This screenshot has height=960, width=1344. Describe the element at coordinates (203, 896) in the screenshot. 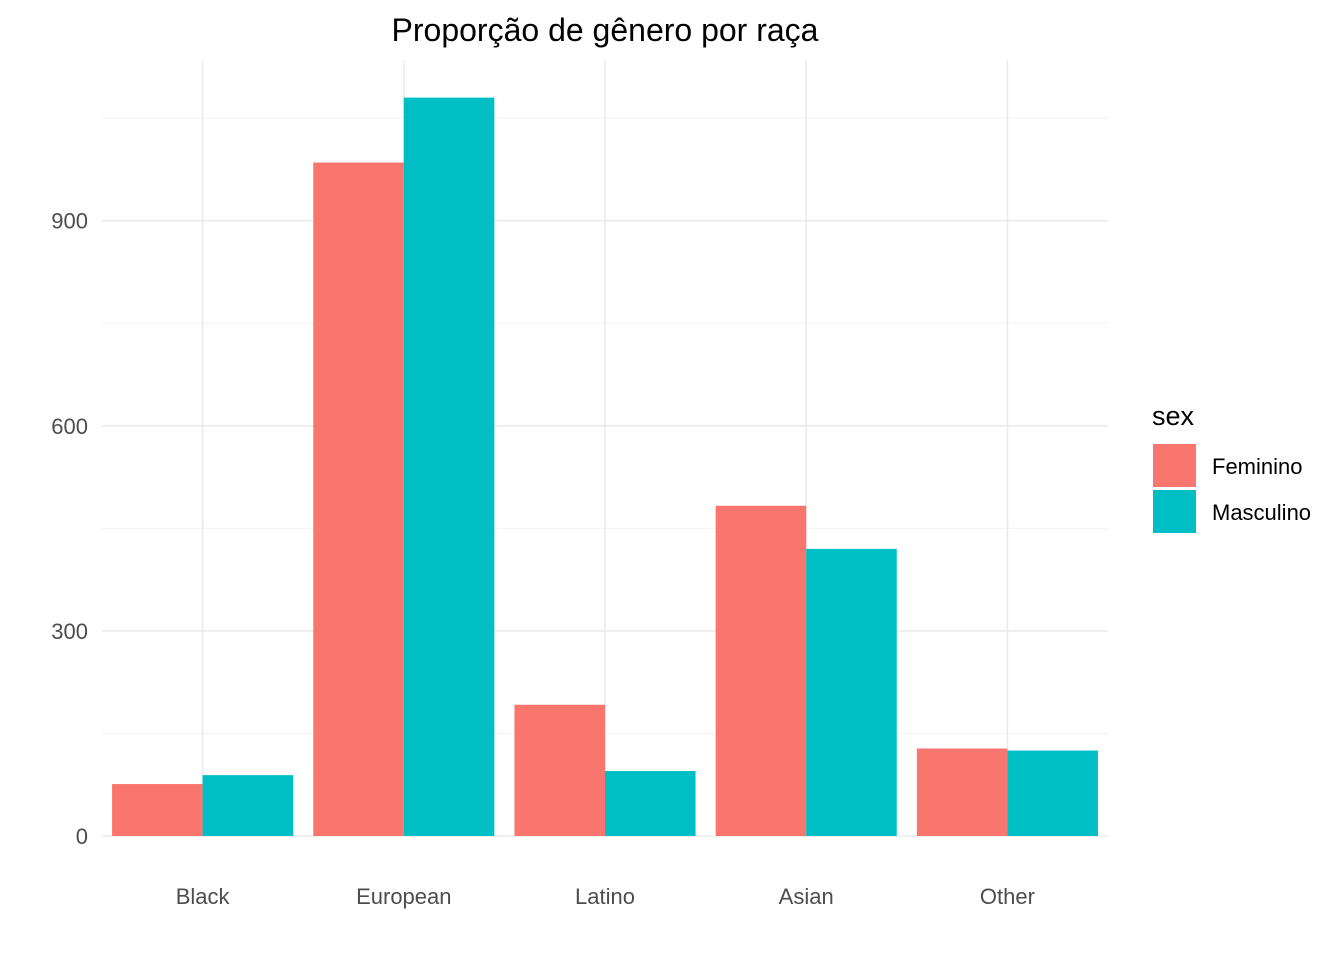

I see `x-tick-label: Black` at that location.